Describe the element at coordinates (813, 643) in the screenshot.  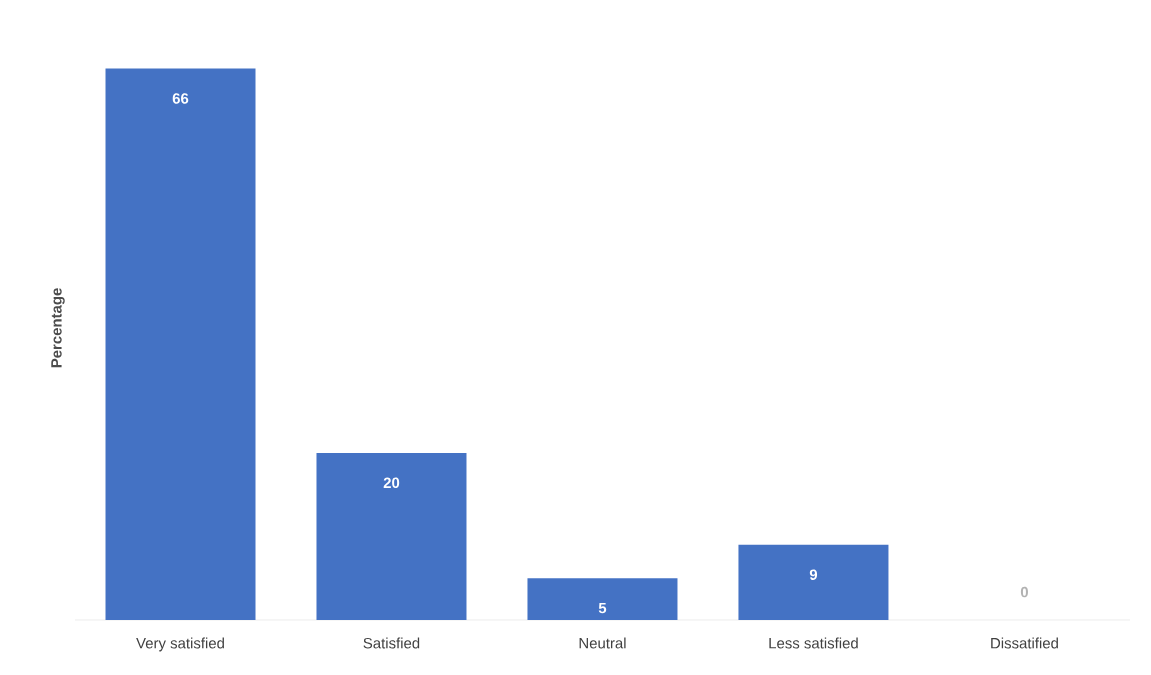
I see `x-tick-label: Less satisfied` at that location.